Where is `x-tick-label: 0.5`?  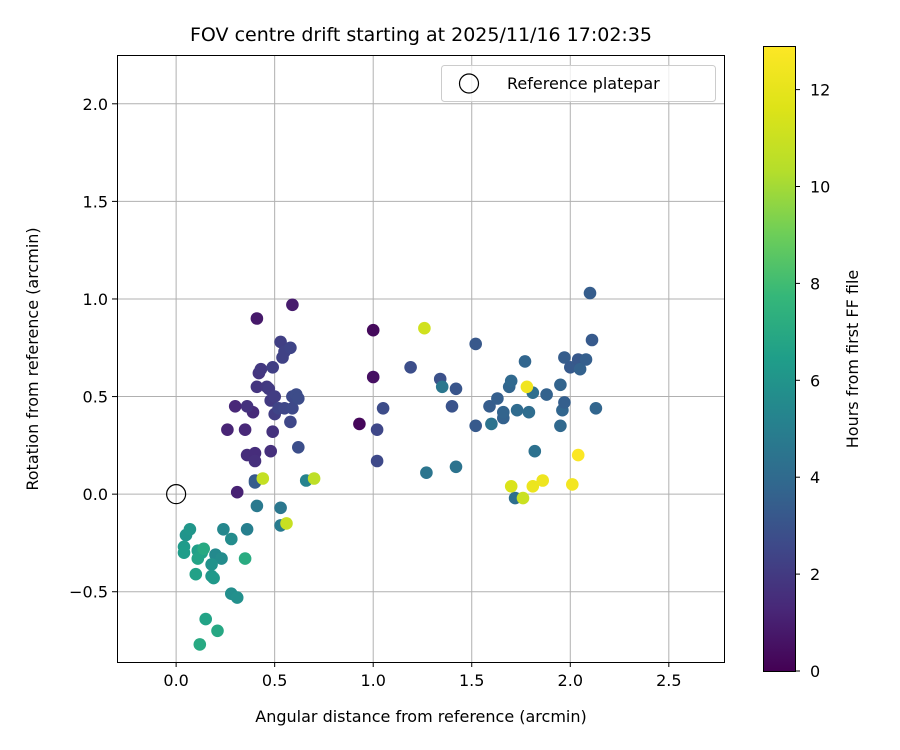 x-tick-label: 0.5 is located at coordinates (274, 680).